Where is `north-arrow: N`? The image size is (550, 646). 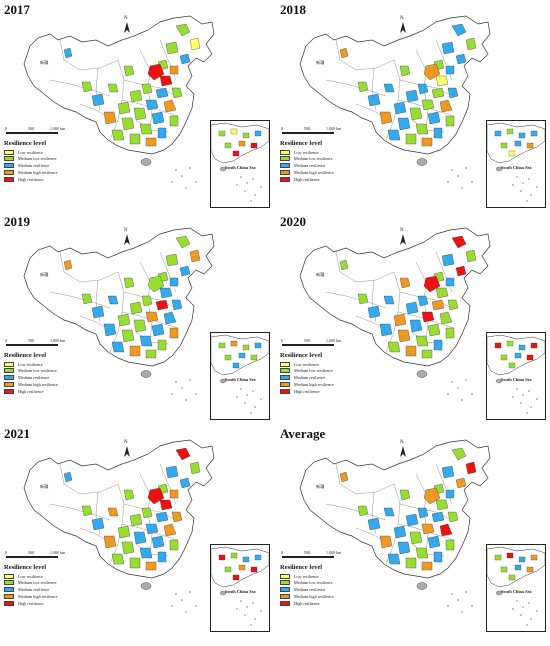 north-arrow: N is located at coordinates (403, 237).